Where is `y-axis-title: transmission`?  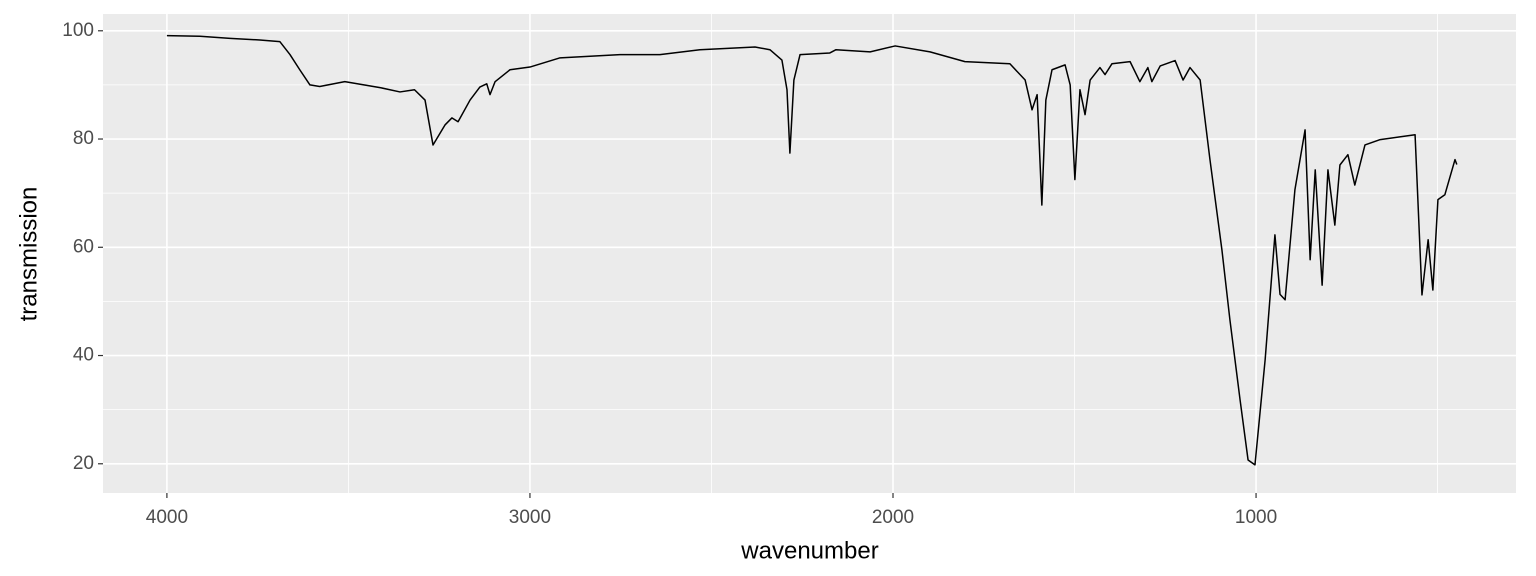
y-axis-title: transmission is located at coordinates (28, 254).